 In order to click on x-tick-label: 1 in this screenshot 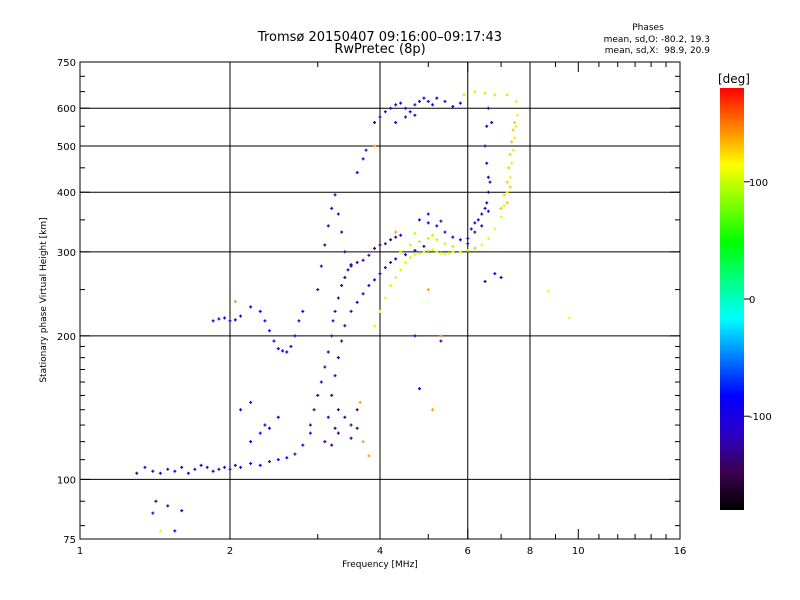, I will do `click(80, 551)`.